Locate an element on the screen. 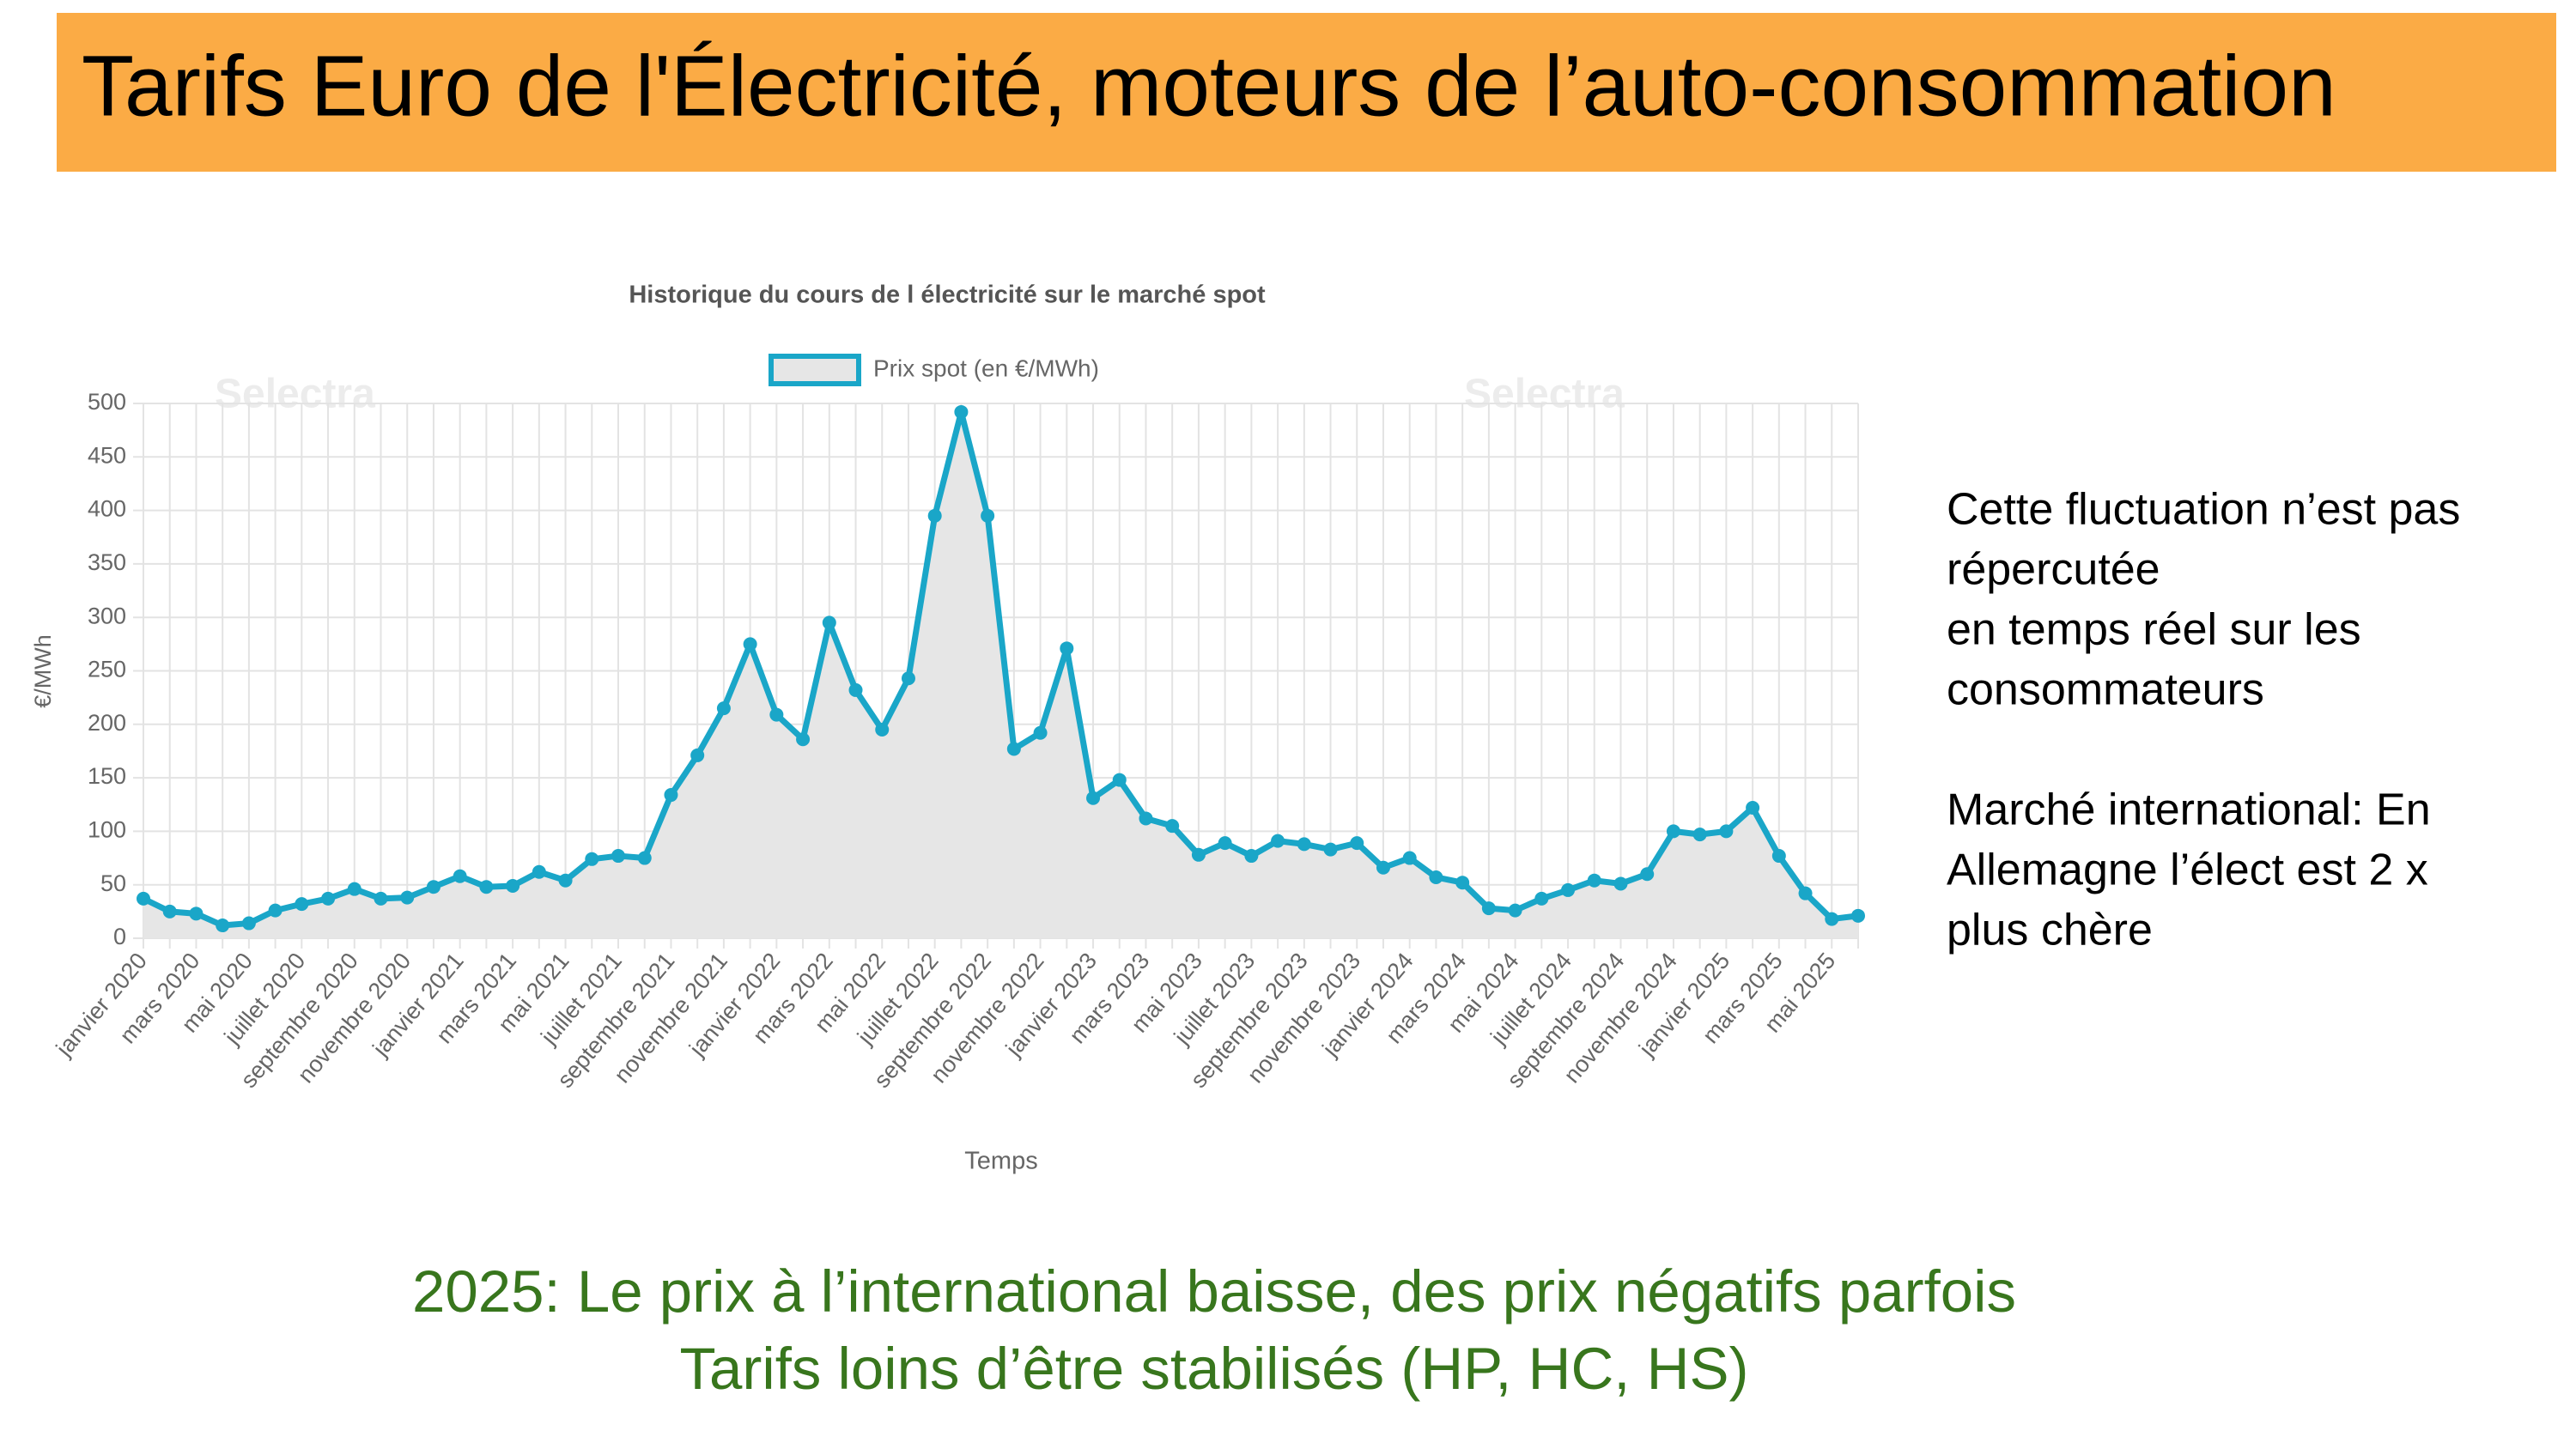 This screenshot has width=2576, height=1449. y-tick-label: 150 is located at coordinates (107, 776).